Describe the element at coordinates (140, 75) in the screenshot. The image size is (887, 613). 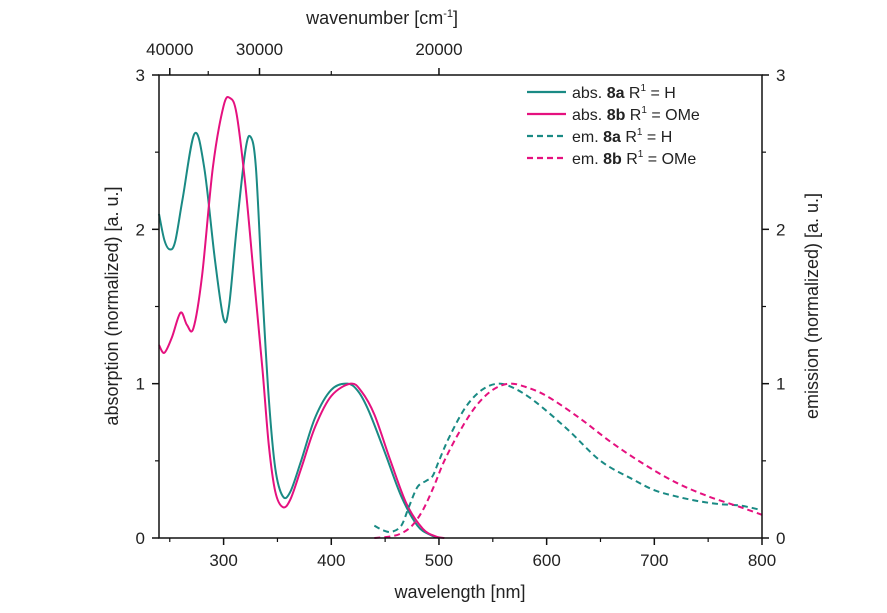
I see `y-tick-label: 3` at that location.